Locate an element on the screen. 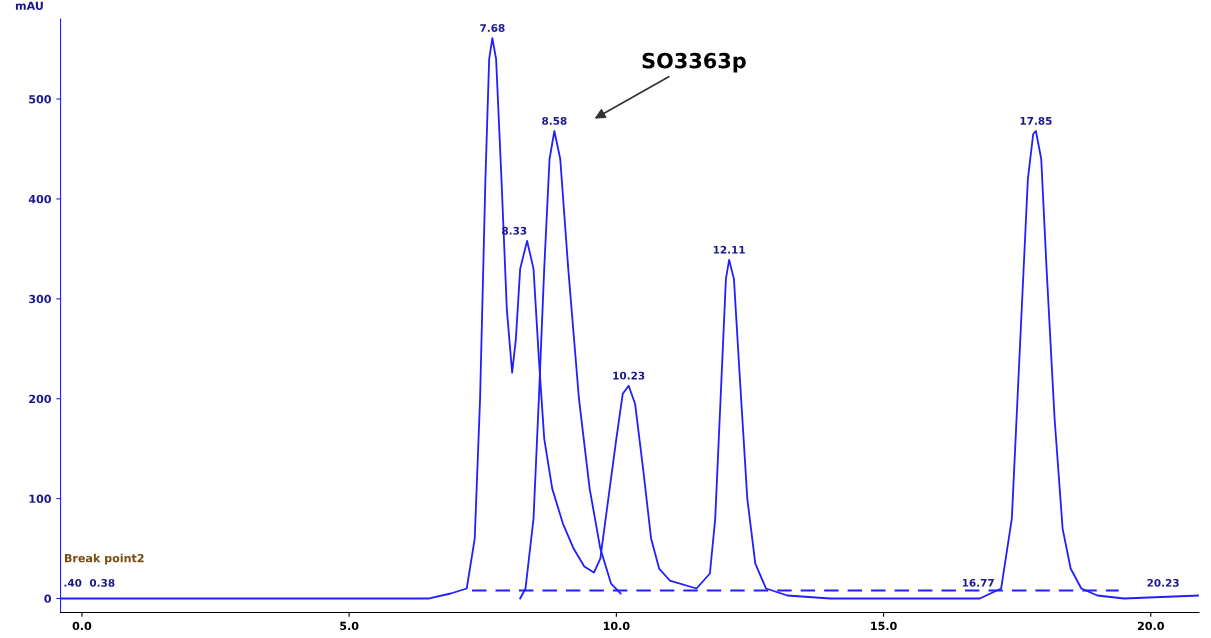 Image resolution: width=1211 pixels, height=638 pixels. annotation: .40 is located at coordinates (73, 582).